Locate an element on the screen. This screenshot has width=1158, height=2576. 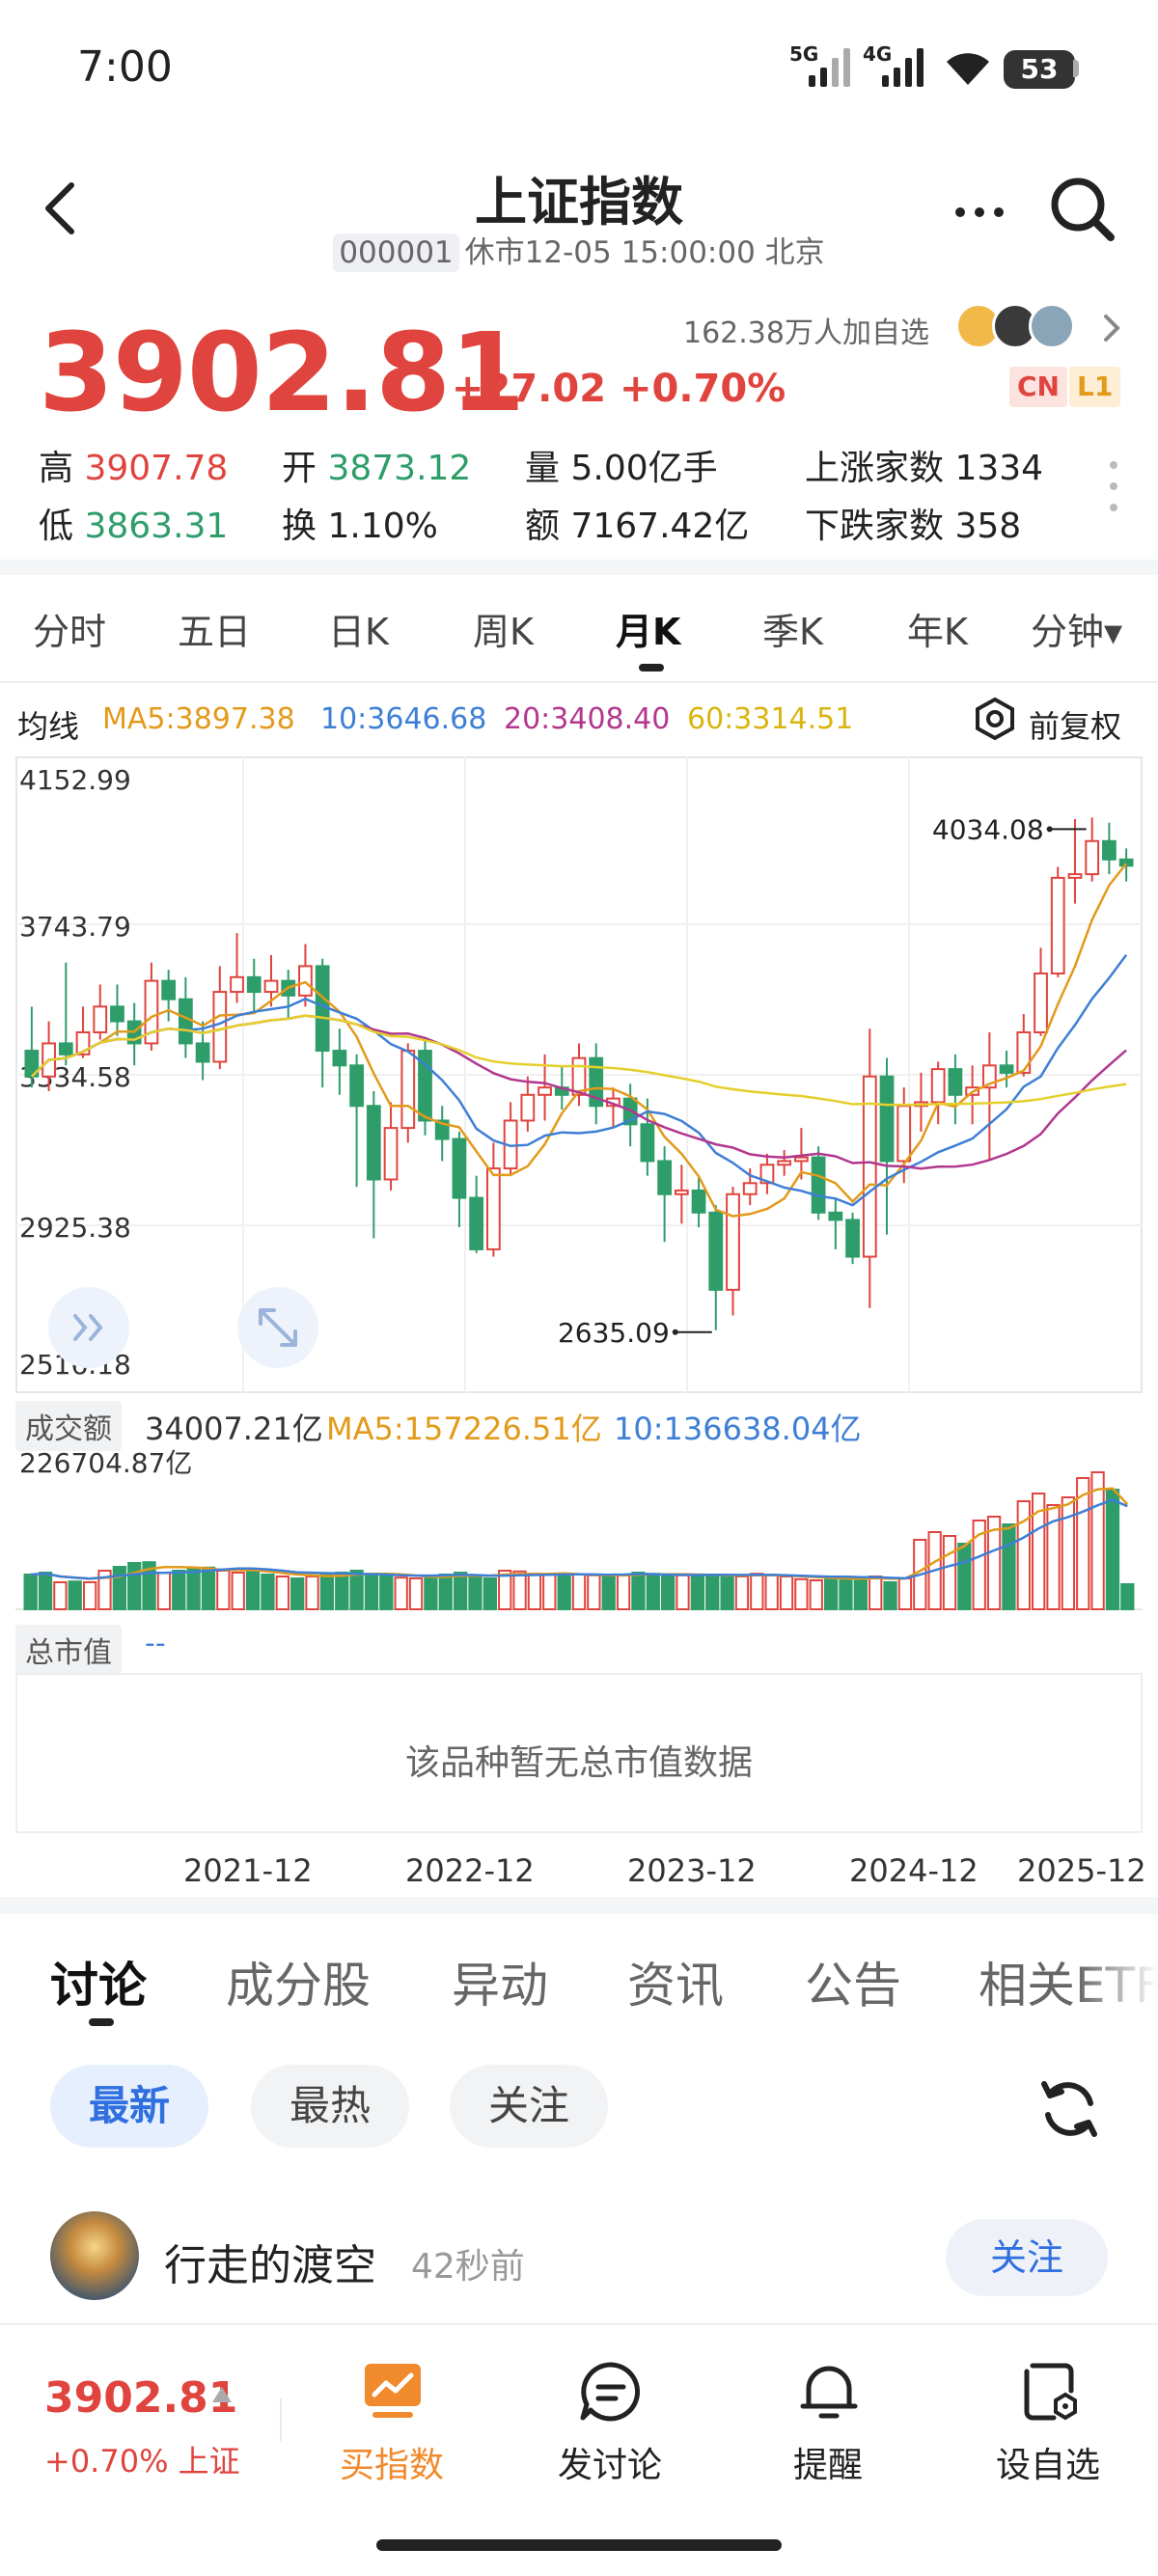
tab-minute: 分钟▾ is located at coordinates (1077, 632).